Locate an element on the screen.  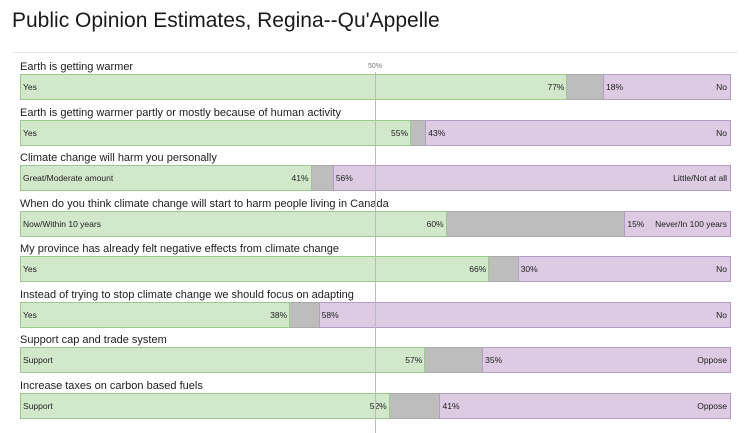
right-percent-label: 15% is located at coordinates (636, 223).